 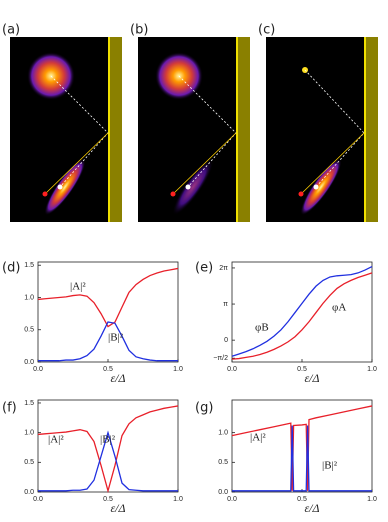 I want to click on y-tick-label: π, so click(x=225, y=304).